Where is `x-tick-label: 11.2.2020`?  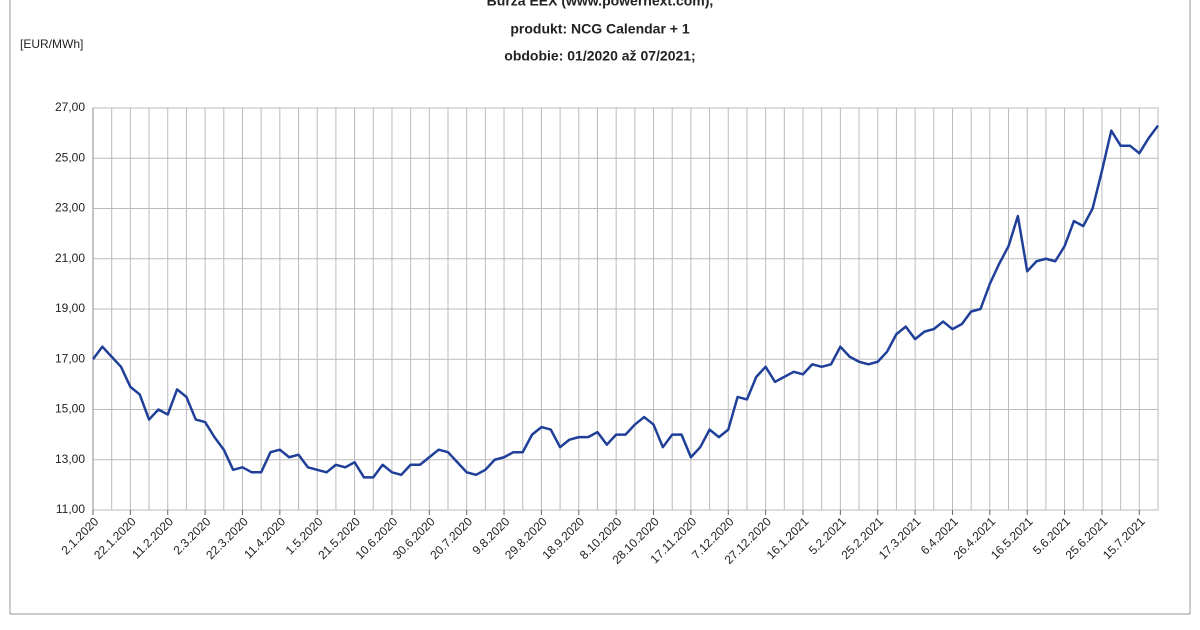
x-tick-label: 11.2.2020 is located at coordinates (152, 537).